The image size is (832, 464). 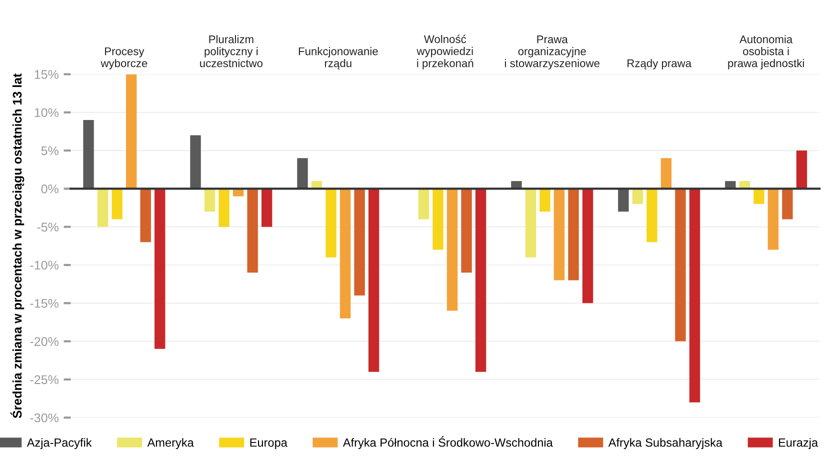 What do you see at coordinates (269, 444) in the screenshot?
I see `legend-label: Europa` at bounding box center [269, 444].